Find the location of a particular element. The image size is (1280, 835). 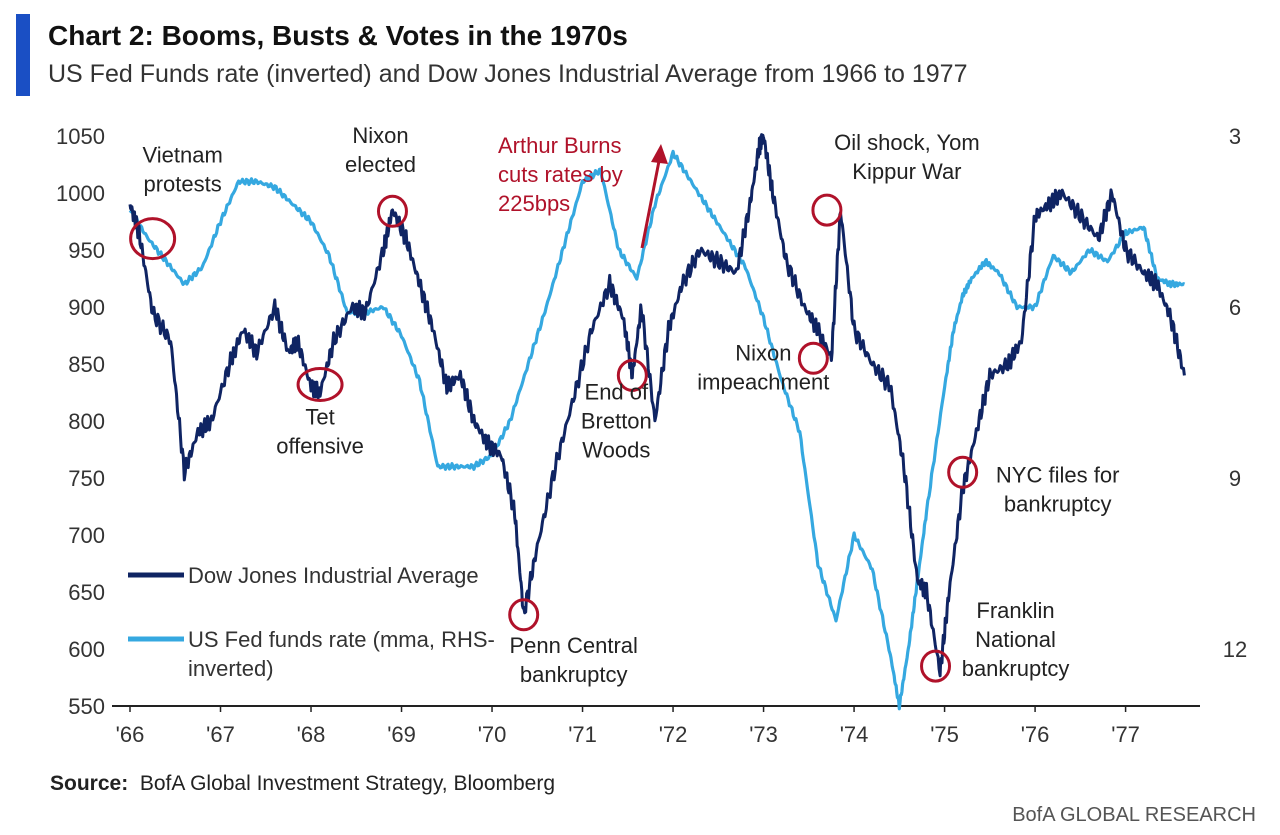

event-label: End of is located at coordinates (617, 391).